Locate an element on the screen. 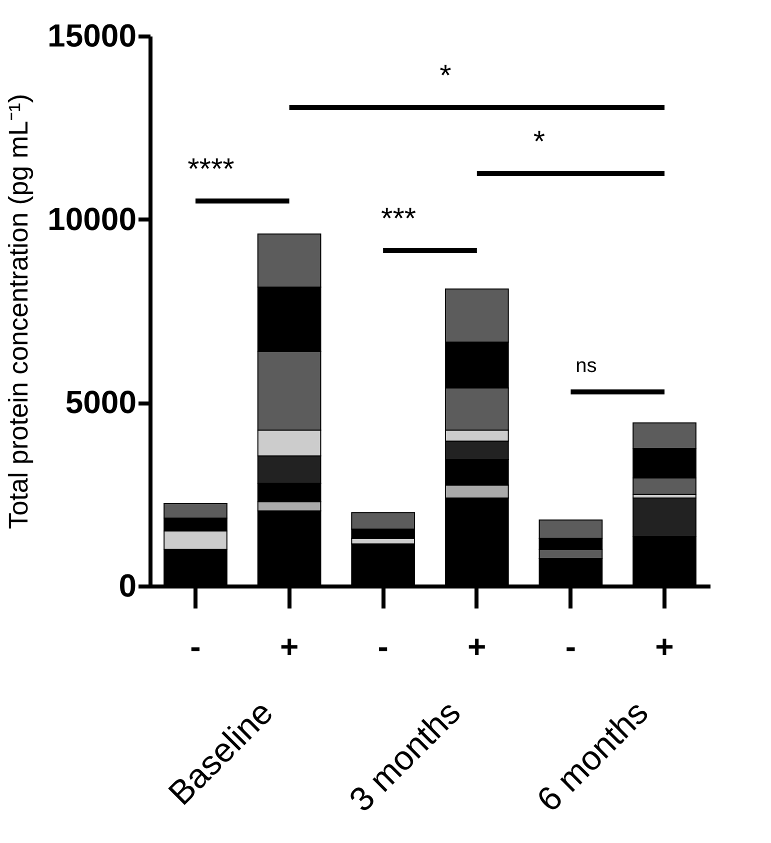  y-tick-label: 0 is located at coordinates (127, 586).